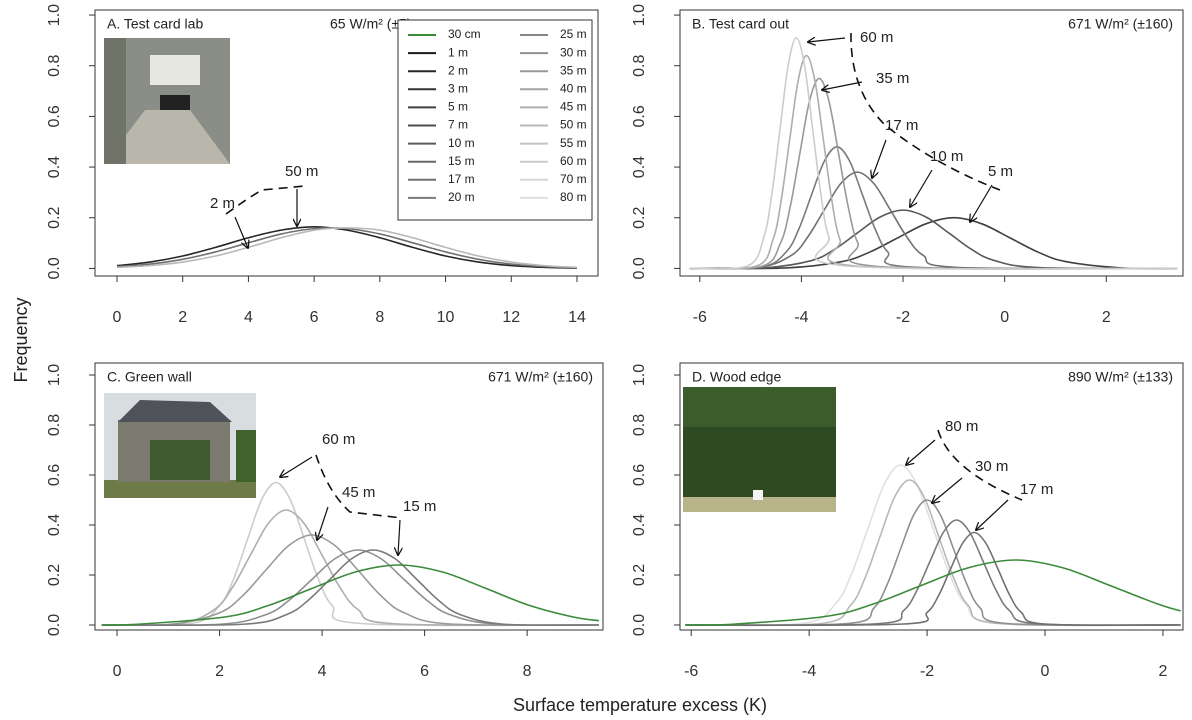 The image size is (1192, 720). What do you see at coordinates (991, 466) in the screenshot?
I see `annotation: 30 m` at bounding box center [991, 466].